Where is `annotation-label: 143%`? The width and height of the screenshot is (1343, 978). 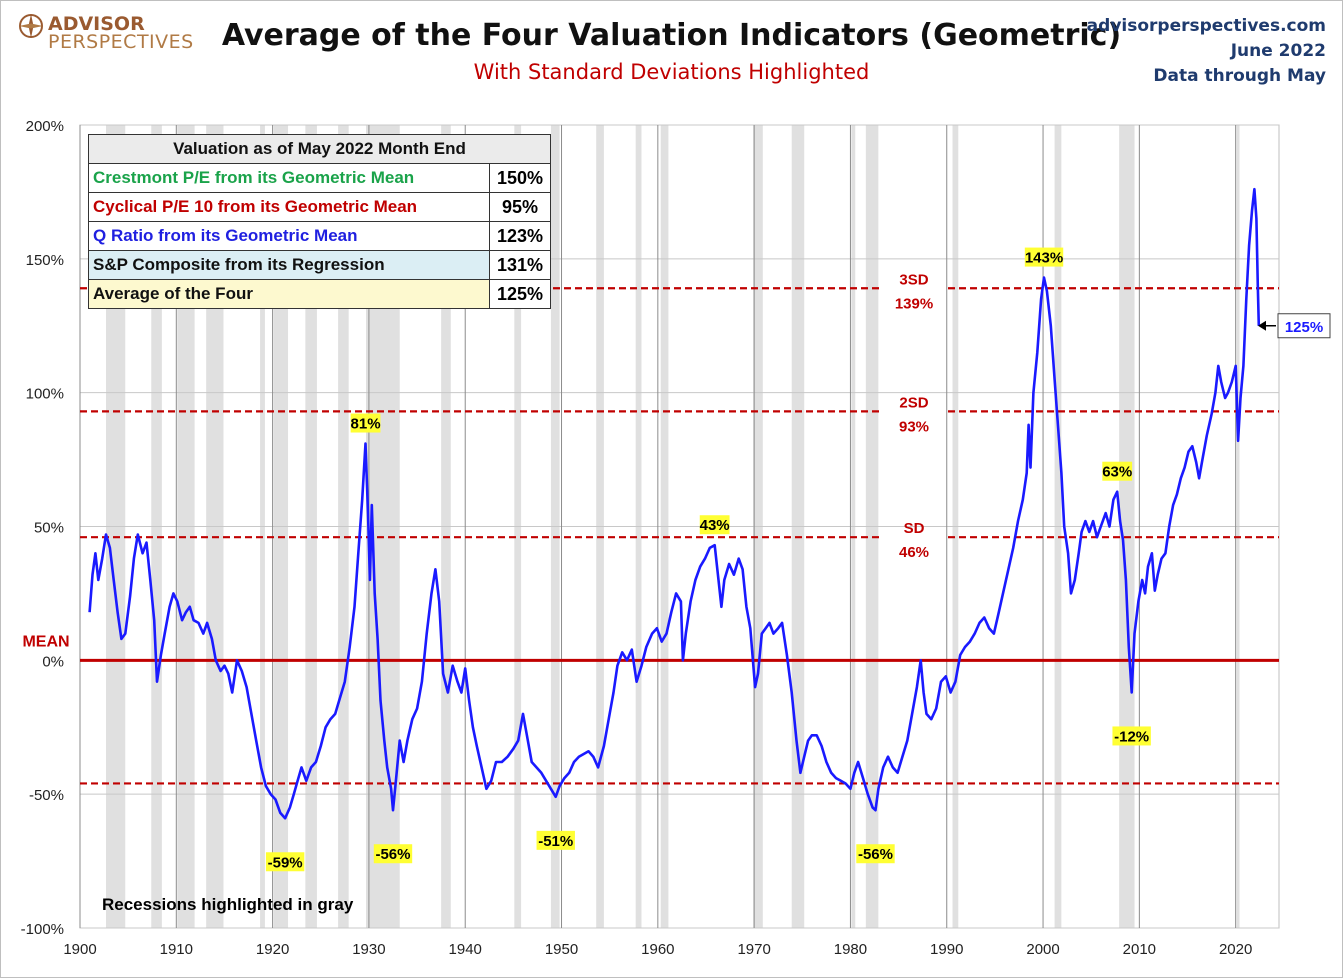
annotation-label: 143% is located at coordinates (1044, 258).